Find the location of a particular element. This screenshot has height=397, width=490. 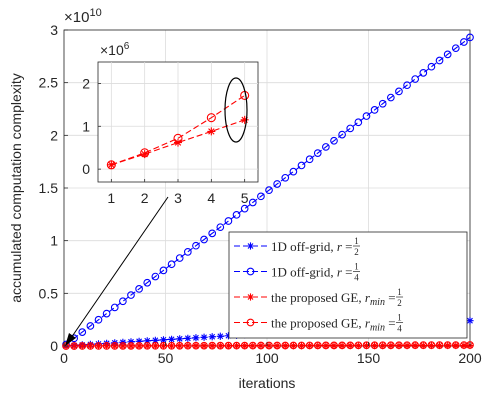

legend-box is located at coordinates (348, 285).